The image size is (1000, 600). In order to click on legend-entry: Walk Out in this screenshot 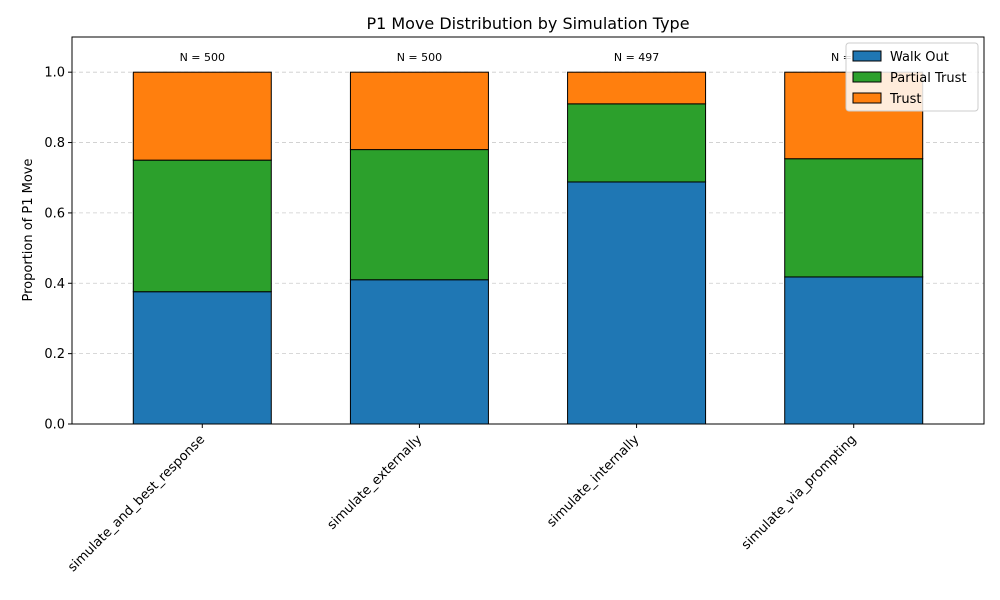, I will do `click(919, 57)`.